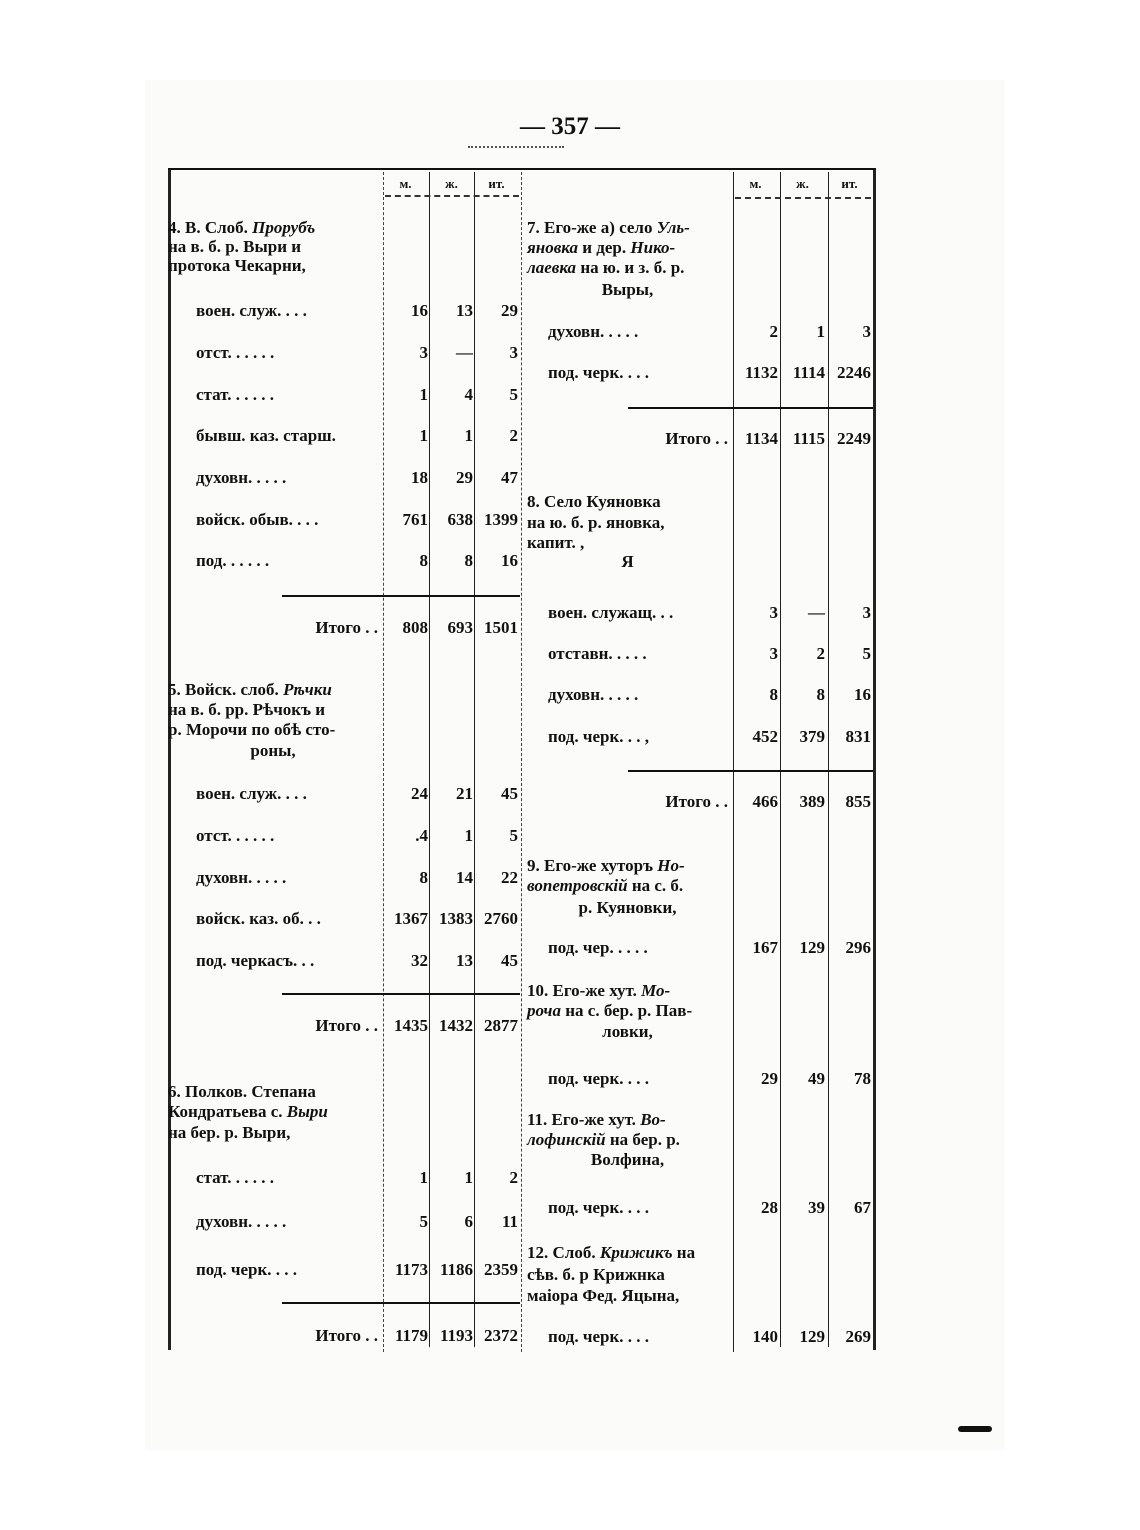 This screenshot has height=1530, width=1140. What do you see at coordinates (858, 736) in the screenshot?
I see `cell-t: 831` at bounding box center [858, 736].